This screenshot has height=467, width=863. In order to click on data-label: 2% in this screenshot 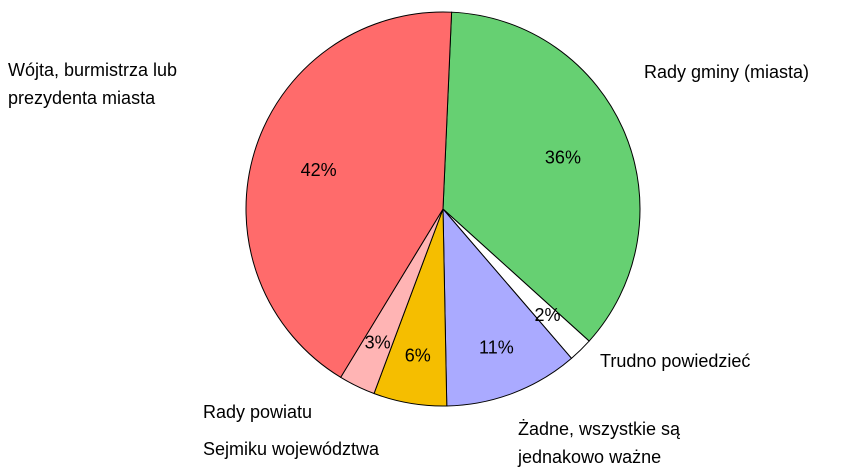, I will do `click(548, 315)`.